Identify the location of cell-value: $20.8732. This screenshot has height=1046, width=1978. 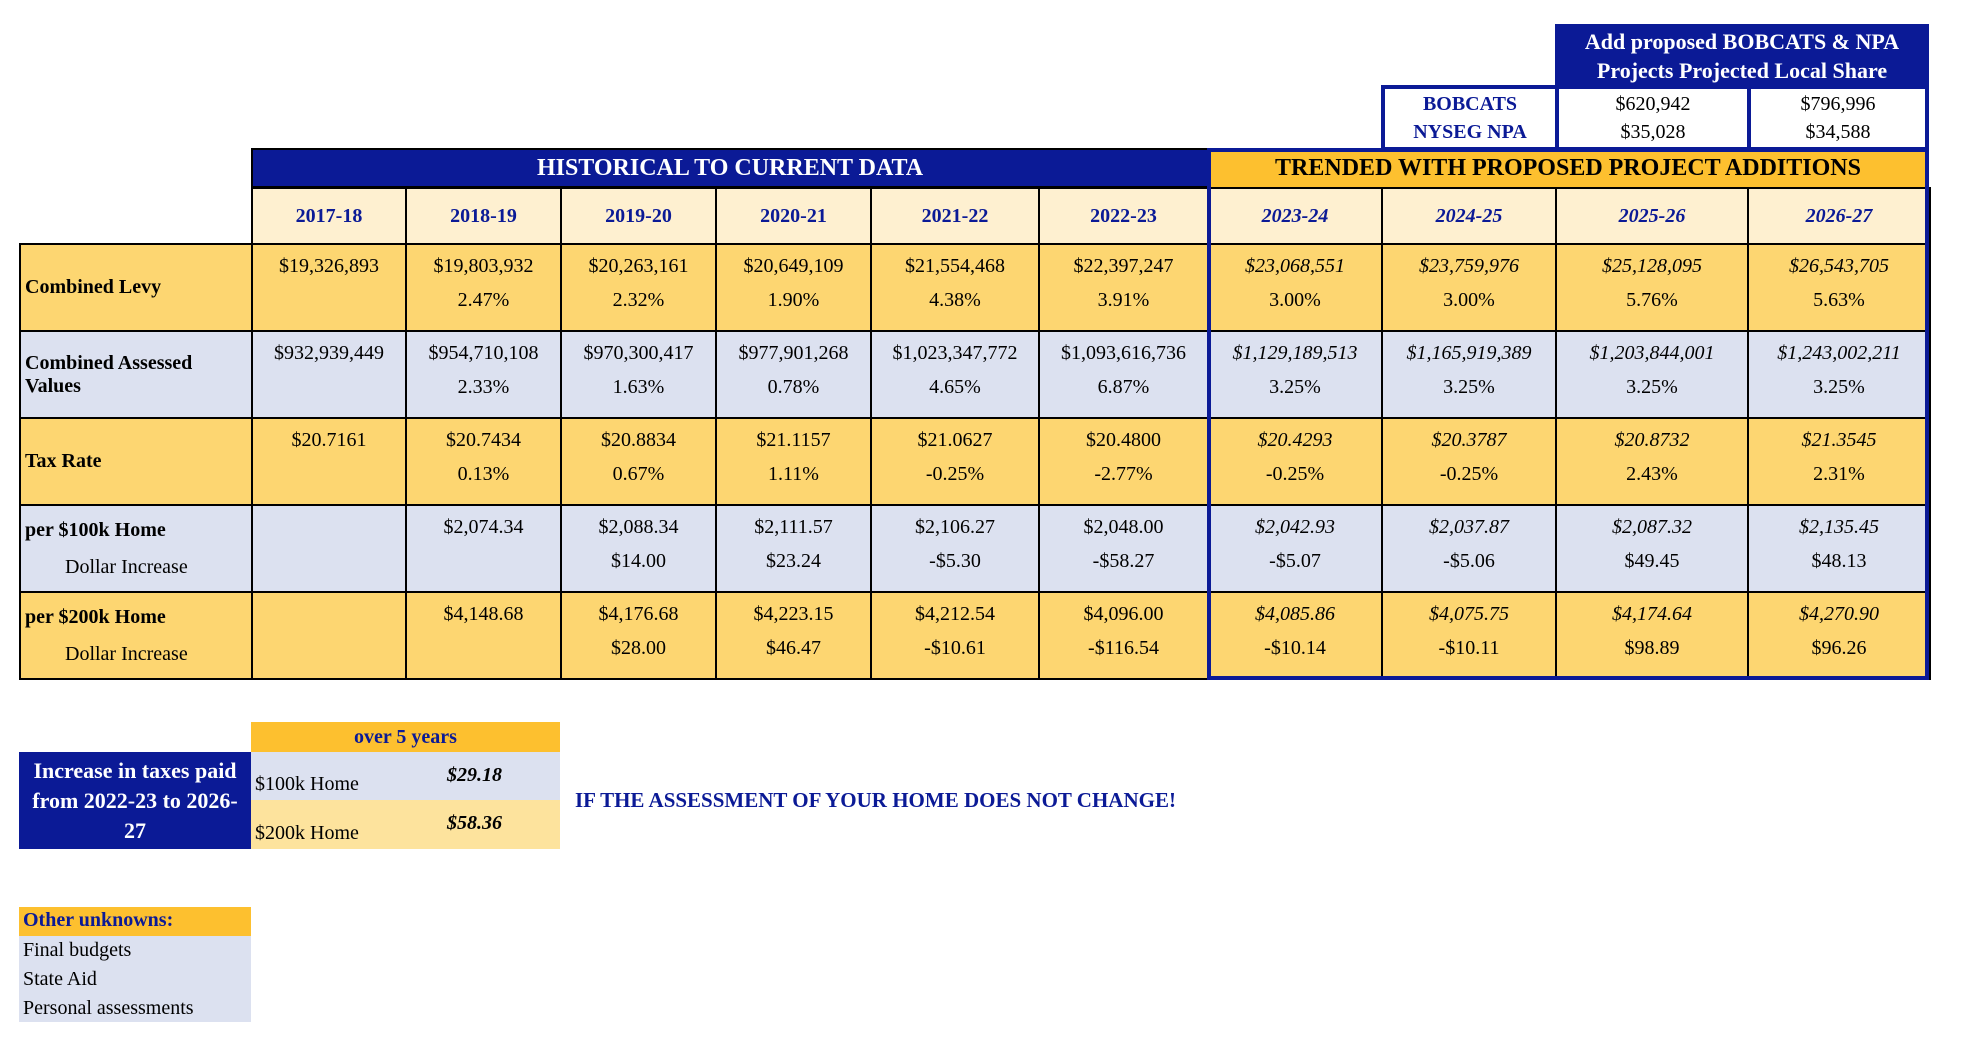
(1652, 440).